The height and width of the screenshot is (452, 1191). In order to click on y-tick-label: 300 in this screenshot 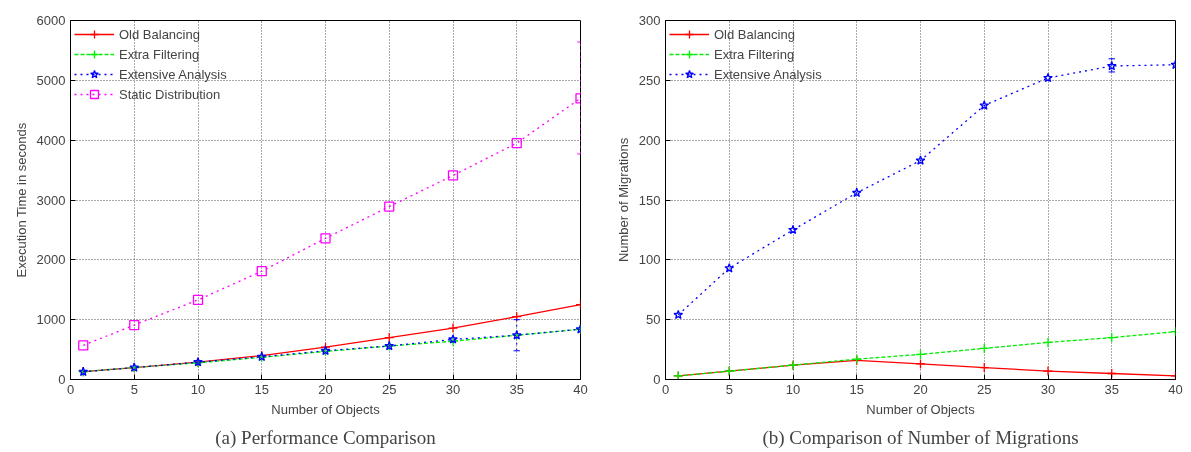, I will do `click(649, 20)`.